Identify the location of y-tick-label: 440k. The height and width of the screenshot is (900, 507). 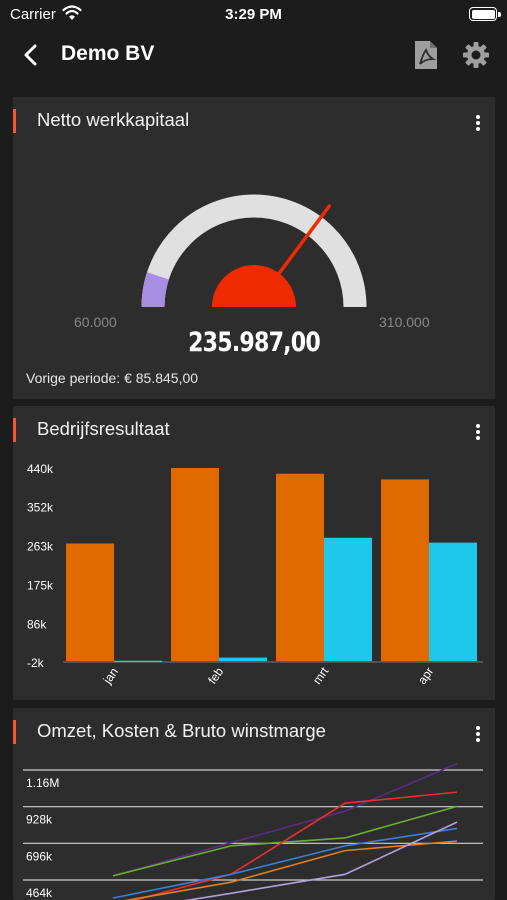
(40, 469).